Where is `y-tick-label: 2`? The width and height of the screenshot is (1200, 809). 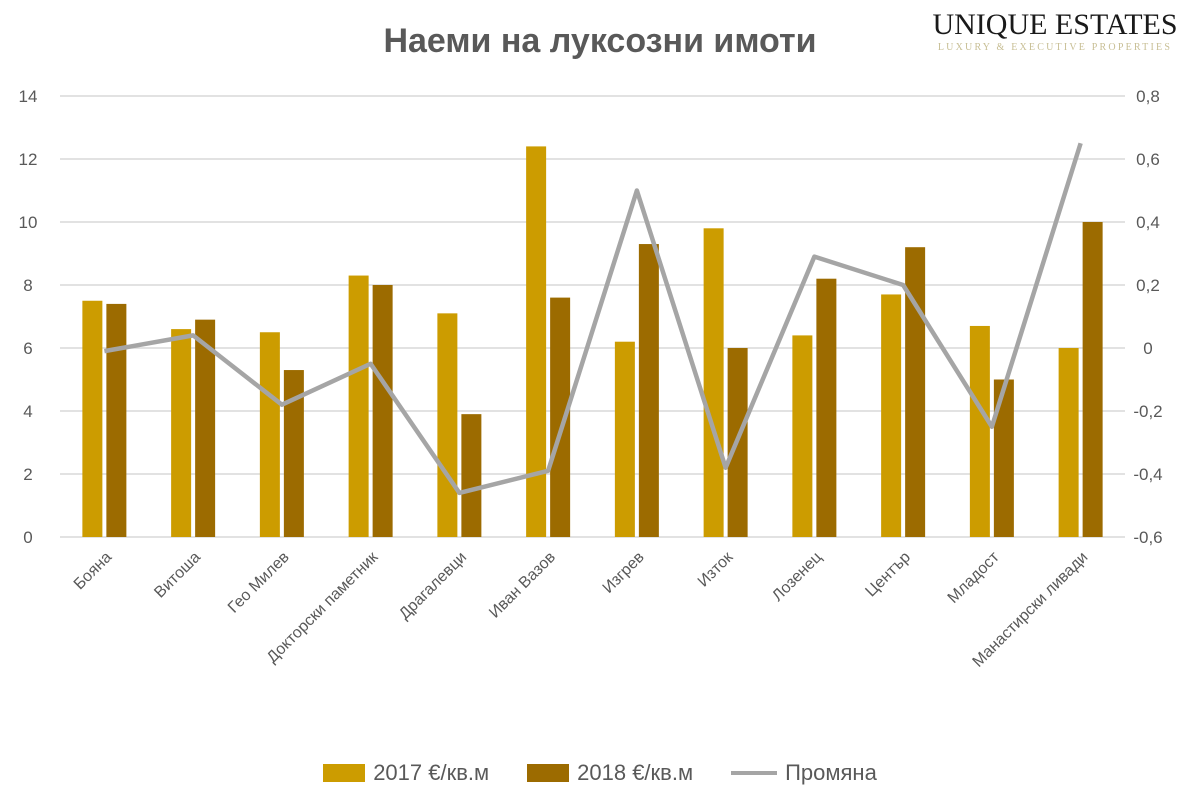
y-tick-label: 2 is located at coordinates (27, 474).